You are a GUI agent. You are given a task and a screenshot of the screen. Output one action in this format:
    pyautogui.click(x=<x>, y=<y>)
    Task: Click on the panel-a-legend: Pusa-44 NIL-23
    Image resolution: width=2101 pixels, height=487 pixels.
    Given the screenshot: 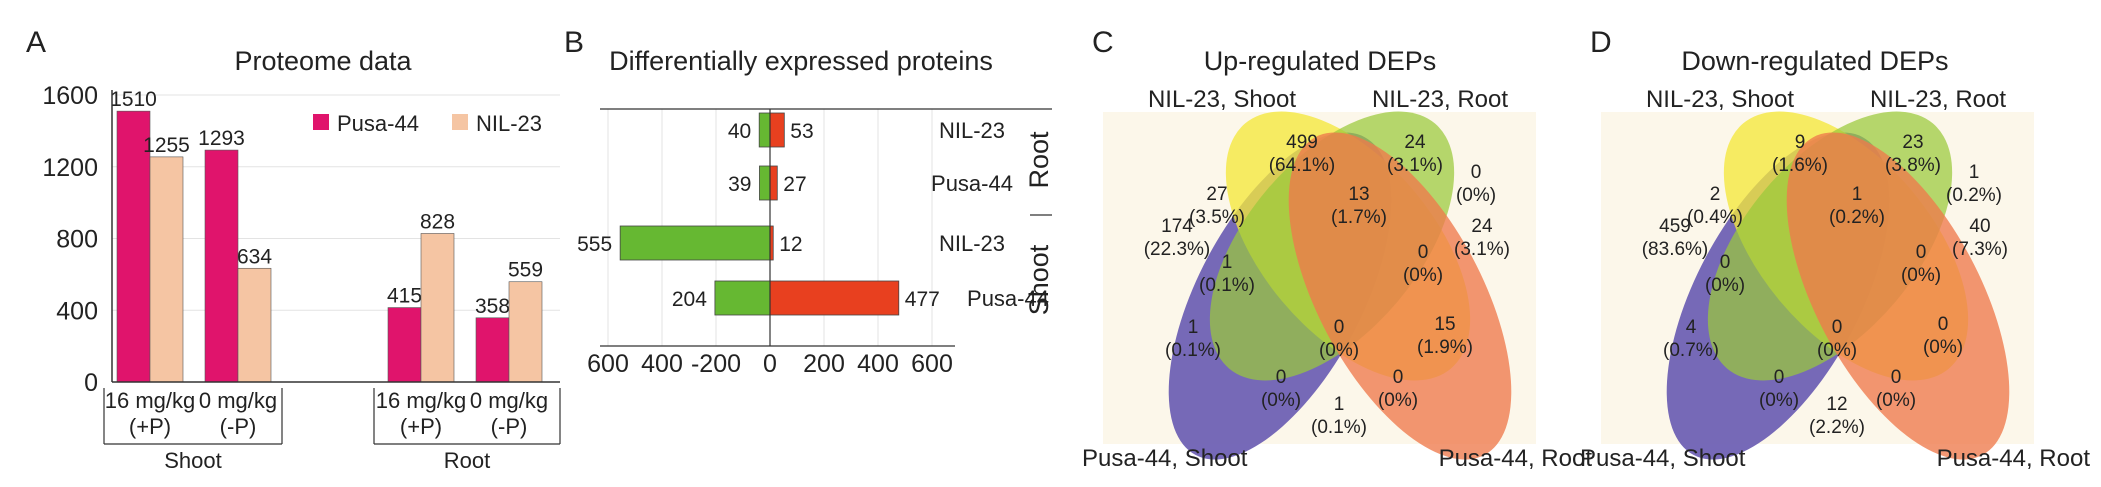 What is the action you would take?
    pyautogui.click(x=427, y=123)
    